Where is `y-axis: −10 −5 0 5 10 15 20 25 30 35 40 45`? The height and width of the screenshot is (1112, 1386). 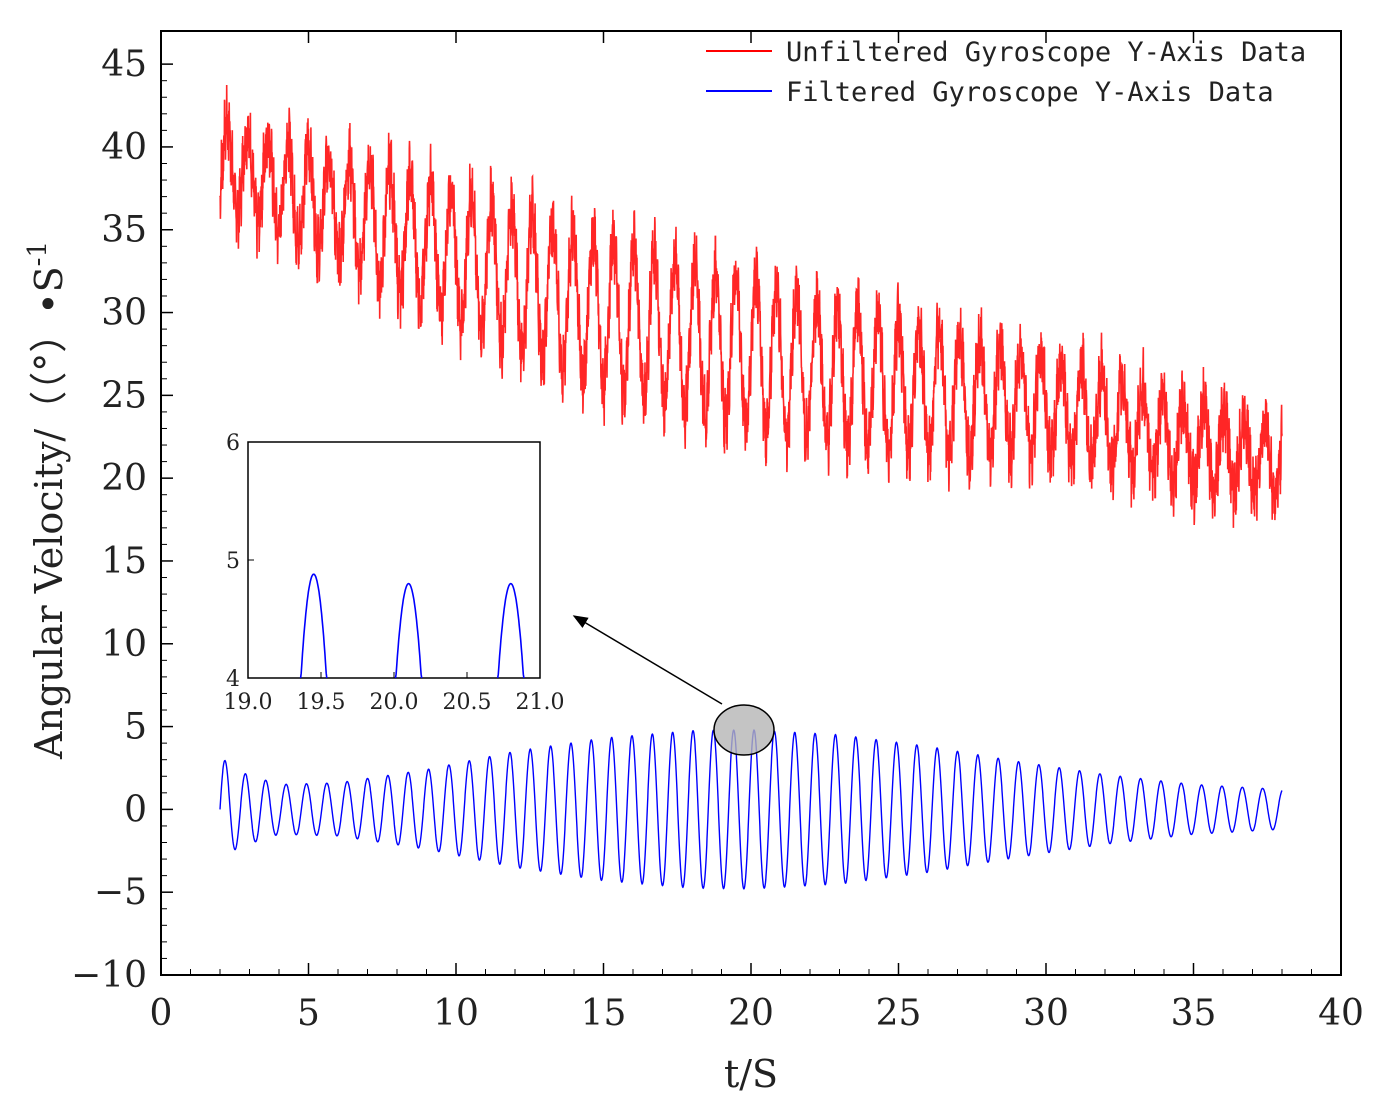
y-axis: −10 −5 0 5 10 15 20 25 30 35 40 45 is located at coordinates (122, 520).